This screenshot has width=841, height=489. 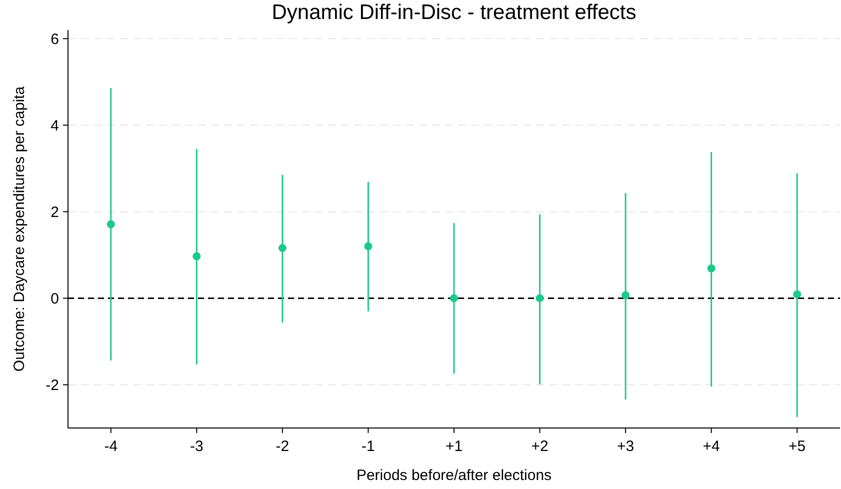 I want to click on x-tick-label: +4, so click(x=711, y=446).